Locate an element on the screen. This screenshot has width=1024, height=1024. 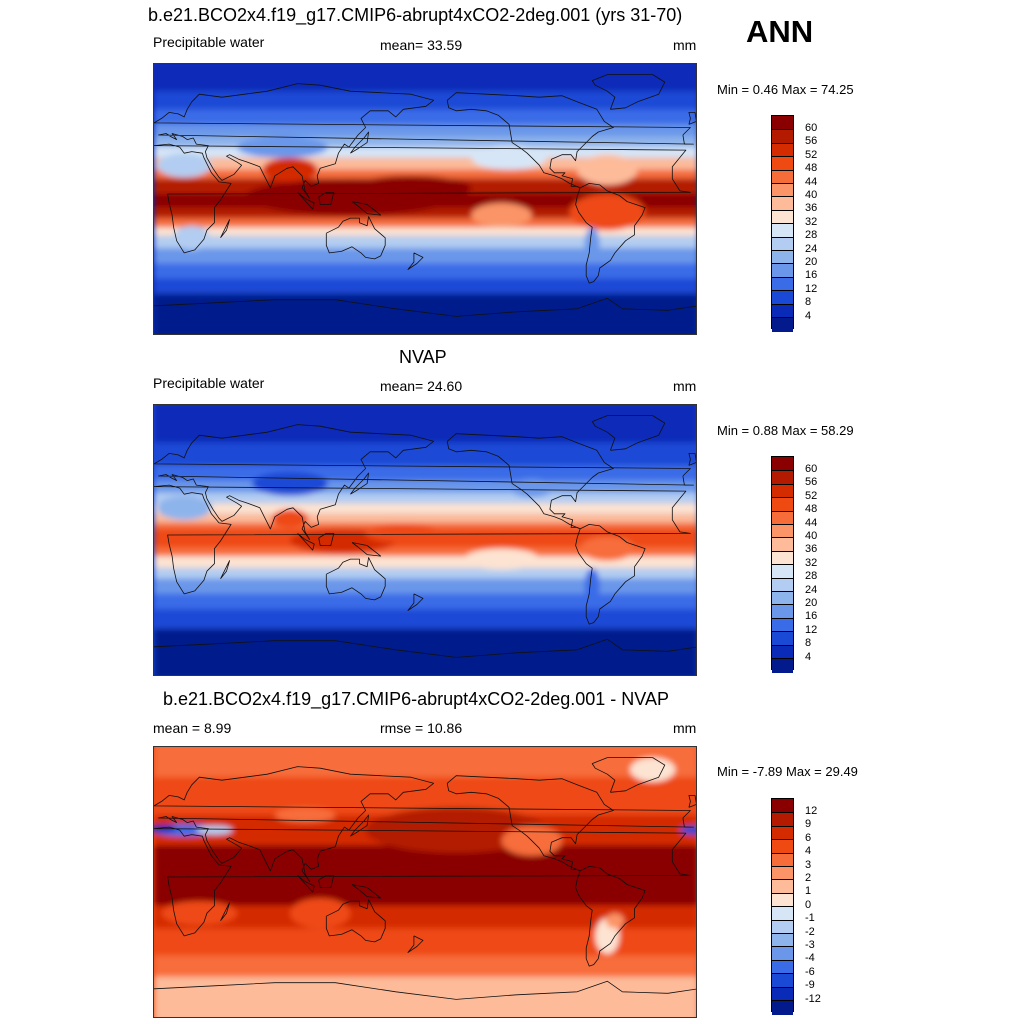
colorbar-tick-label: 24 is located at coordinates (811, 589).